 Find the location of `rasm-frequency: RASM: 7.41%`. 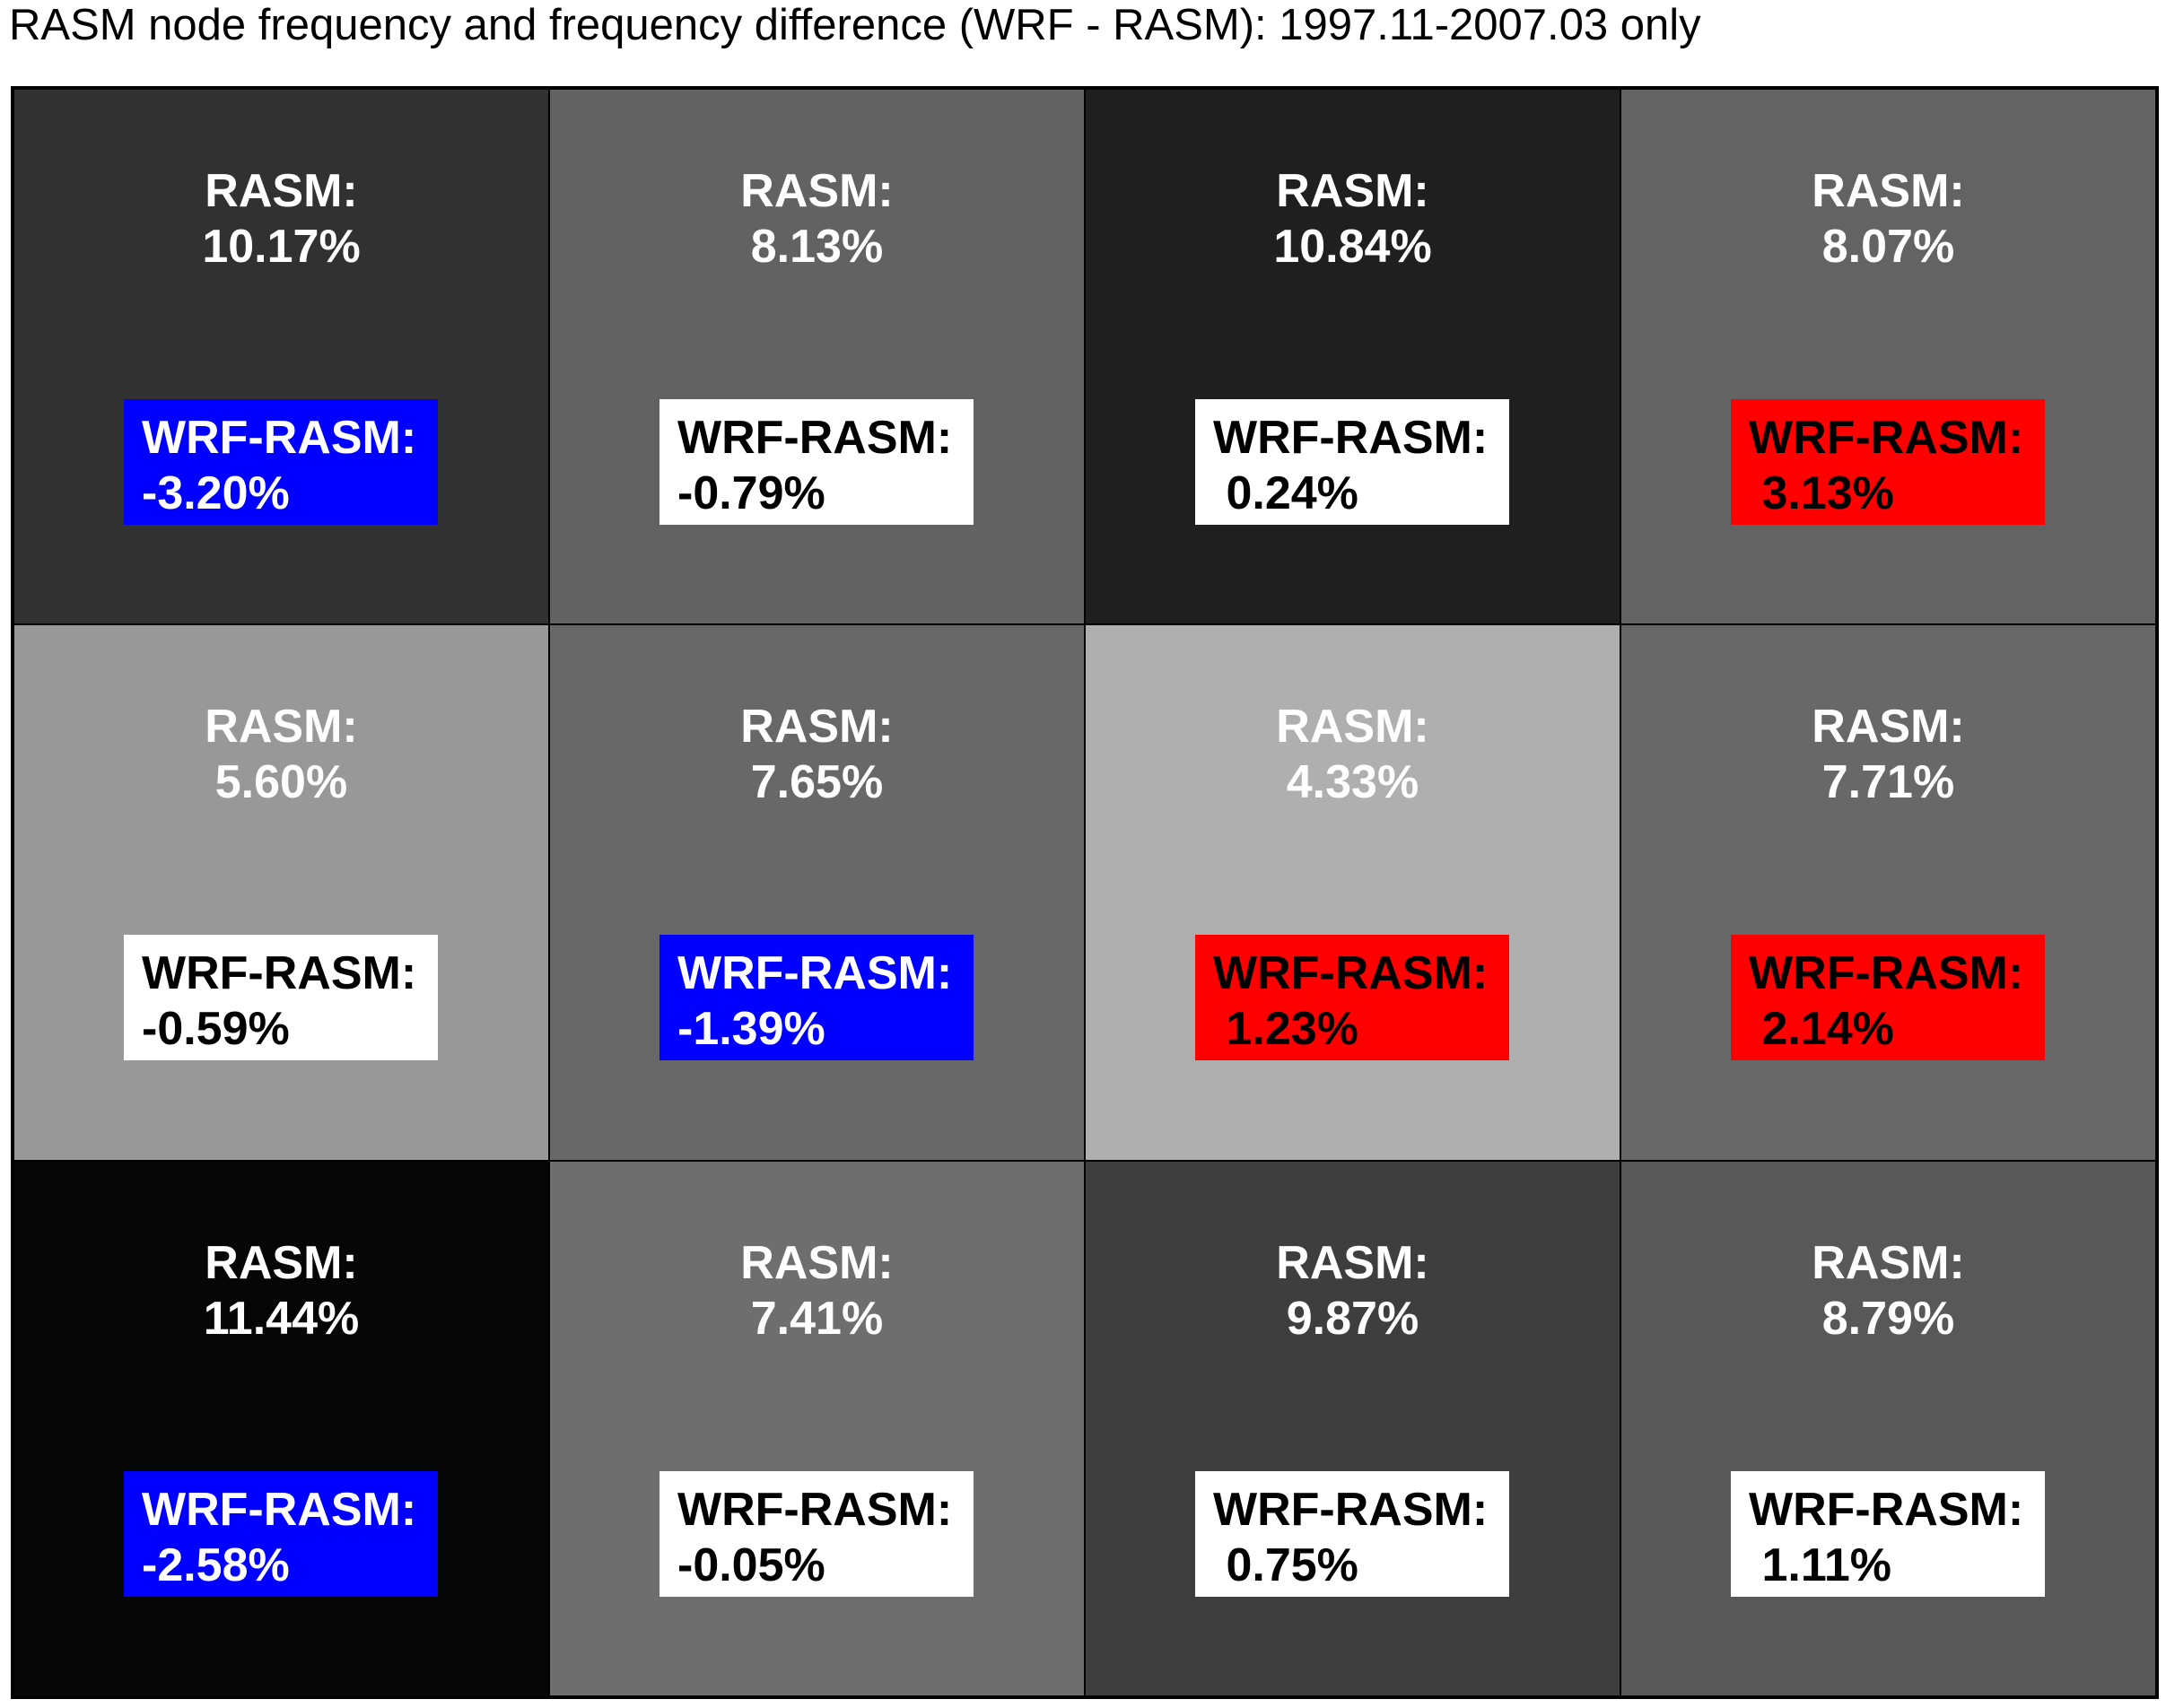

rasm-frequency: RASM: 7.41% is located at coordinates (817, 1290).